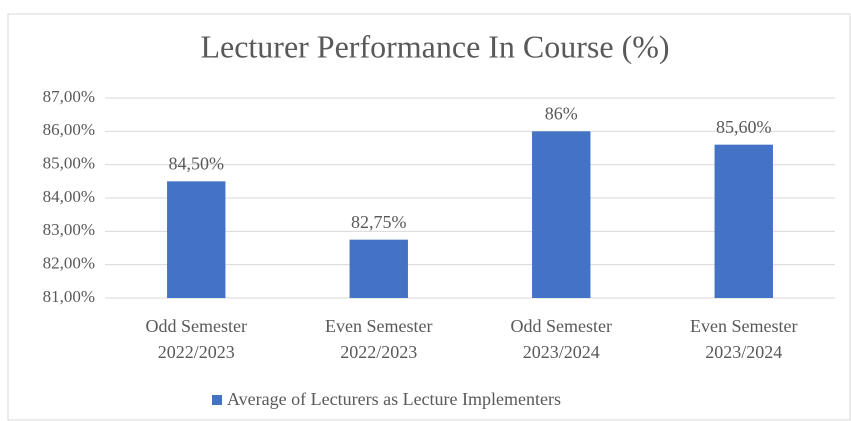 This screenshot has height=421, width=851. What do you see at coordinates (434, 46) in the screenshot?
I see `chart-title: Lecturer Performance In Course (%)` at bounding box center [434, 46].